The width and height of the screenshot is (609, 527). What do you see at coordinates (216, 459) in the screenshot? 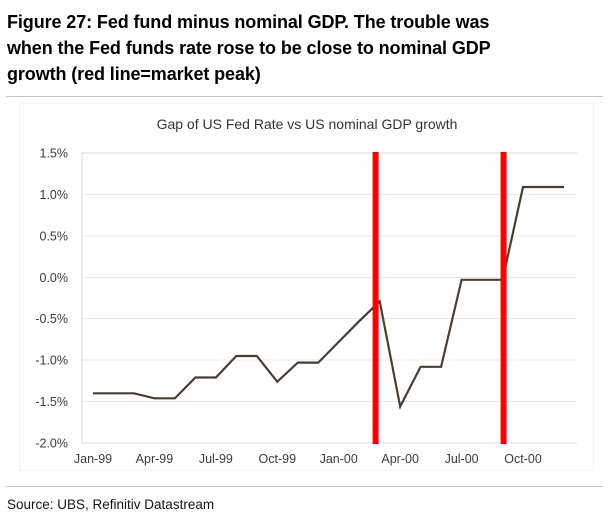
I see `x-tick-label: Jul-99` at bounding box center [216, 459].